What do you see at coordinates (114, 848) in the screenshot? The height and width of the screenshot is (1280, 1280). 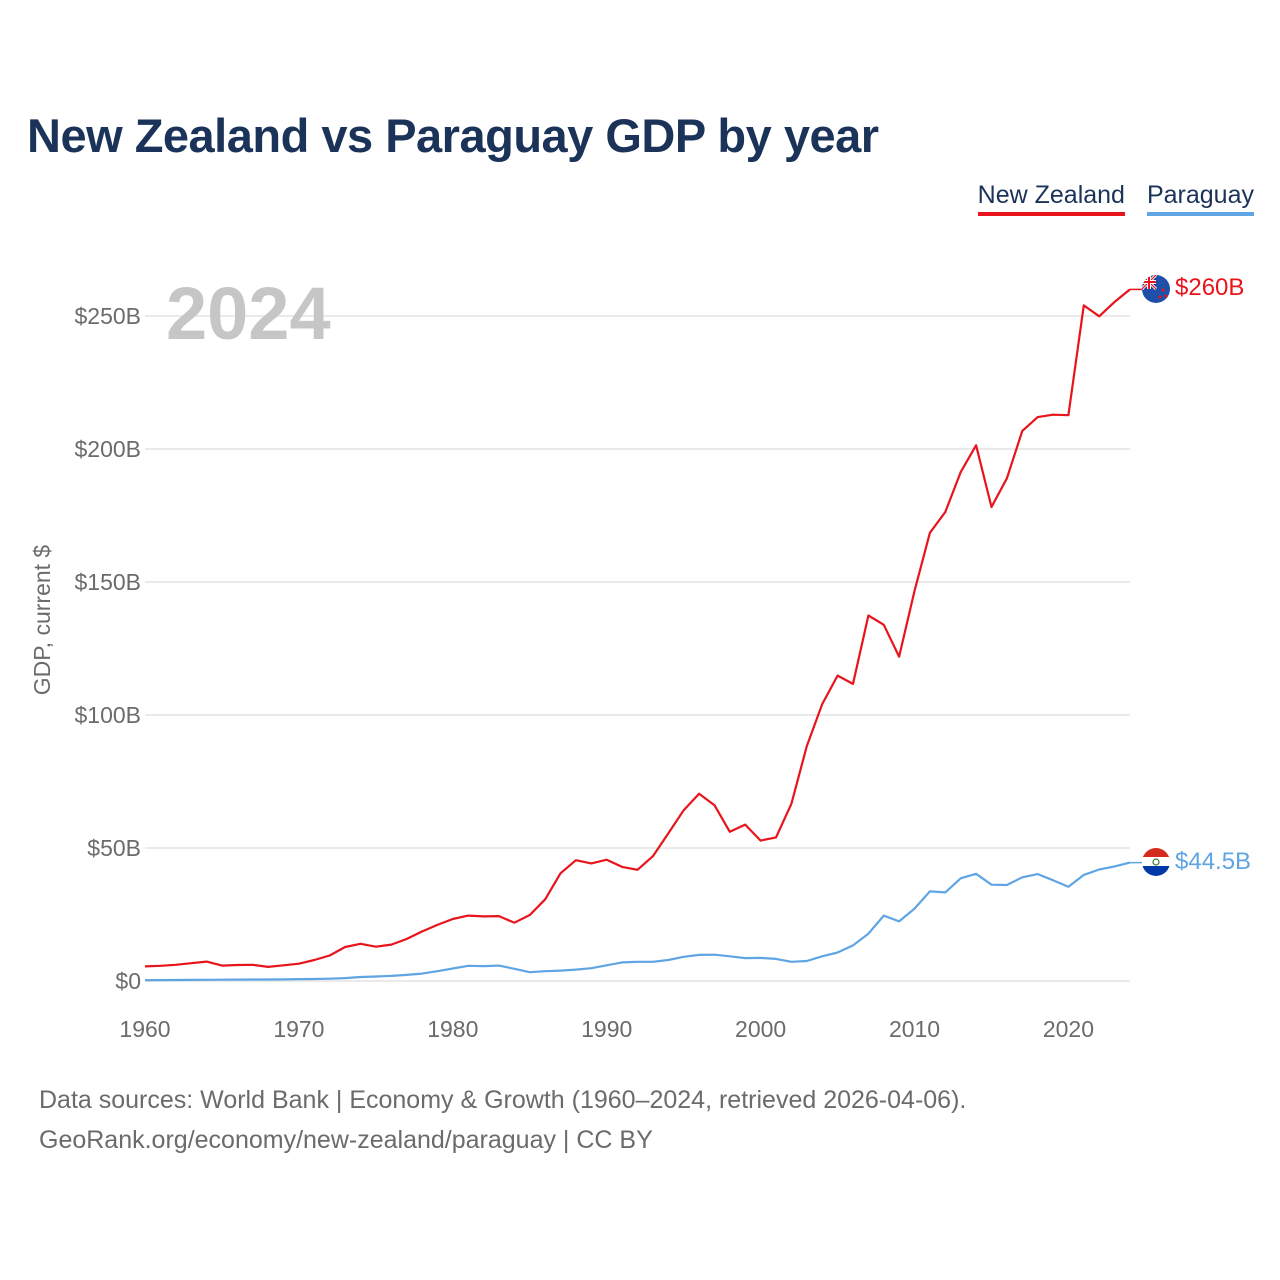 I see `y-tick-label: $50B` at bounding box center [114, 848].